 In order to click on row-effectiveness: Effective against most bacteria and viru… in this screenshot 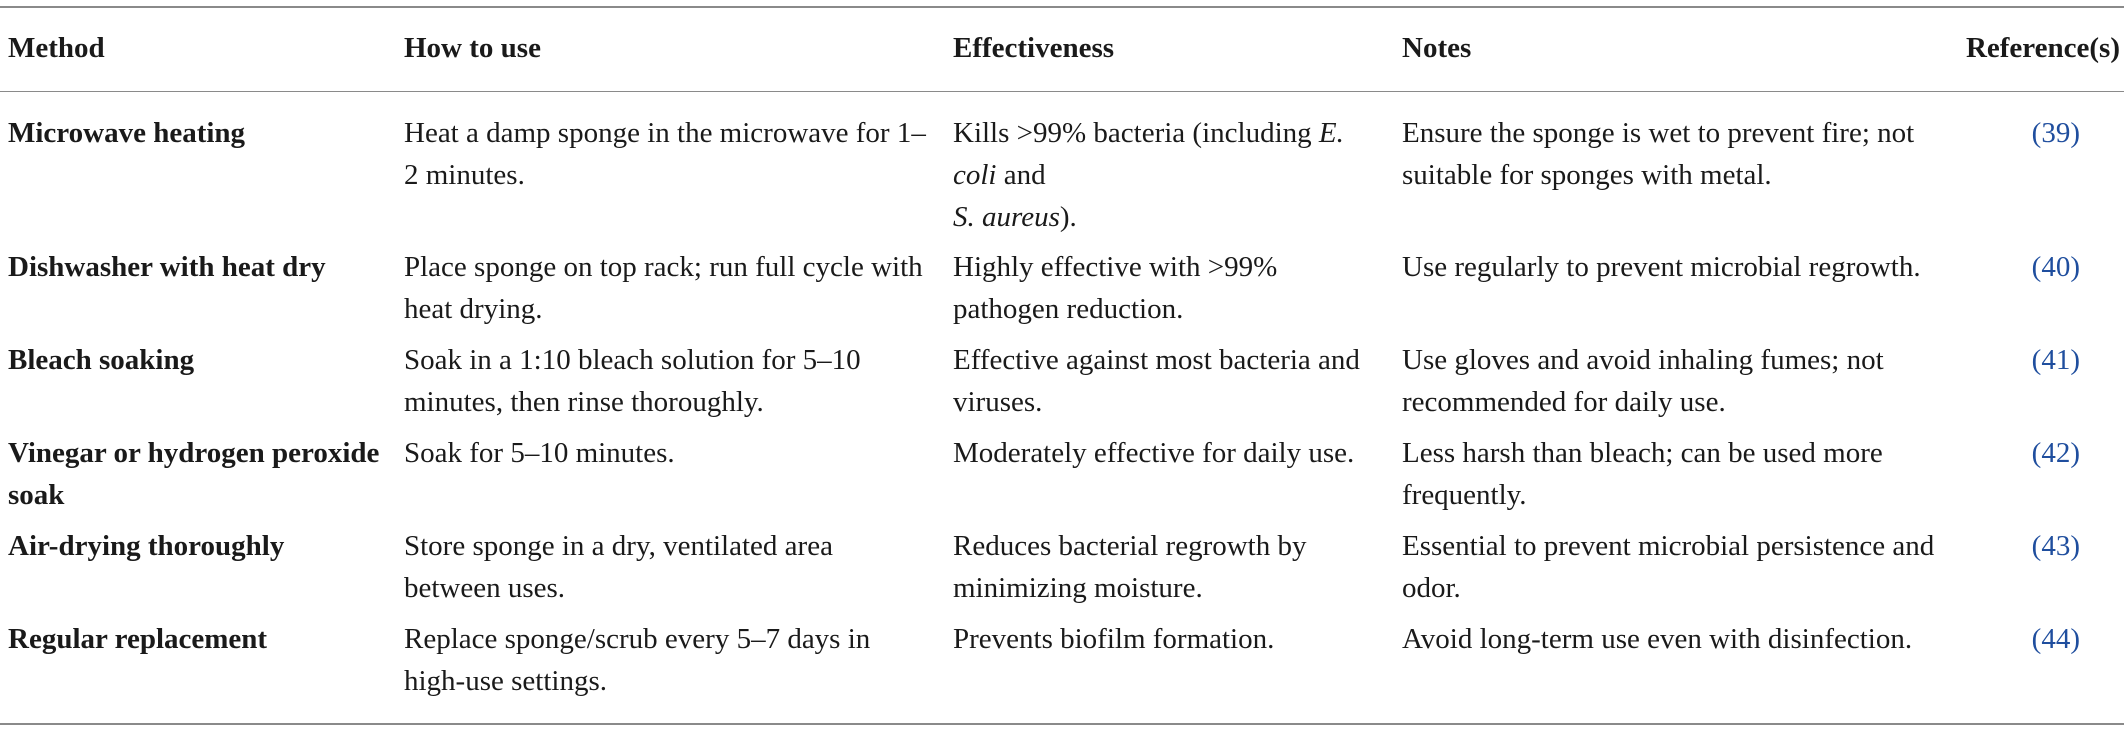, I will do `click(1156, 381)`.